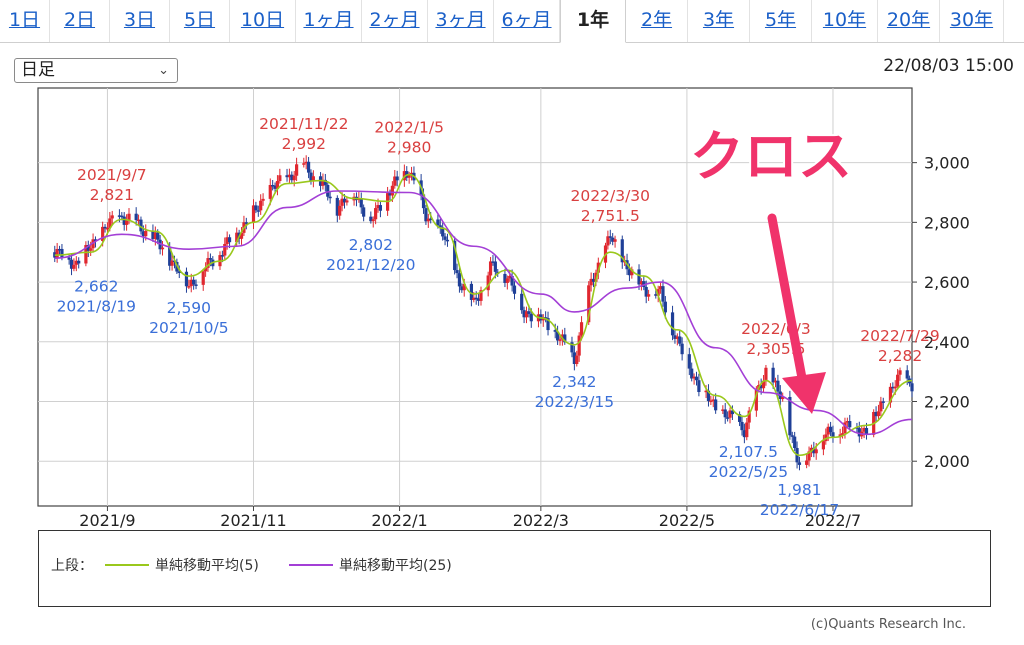 The image size is (1024, 645). I want to click on annotation-date: 2022/6/3, so click(776, 329).